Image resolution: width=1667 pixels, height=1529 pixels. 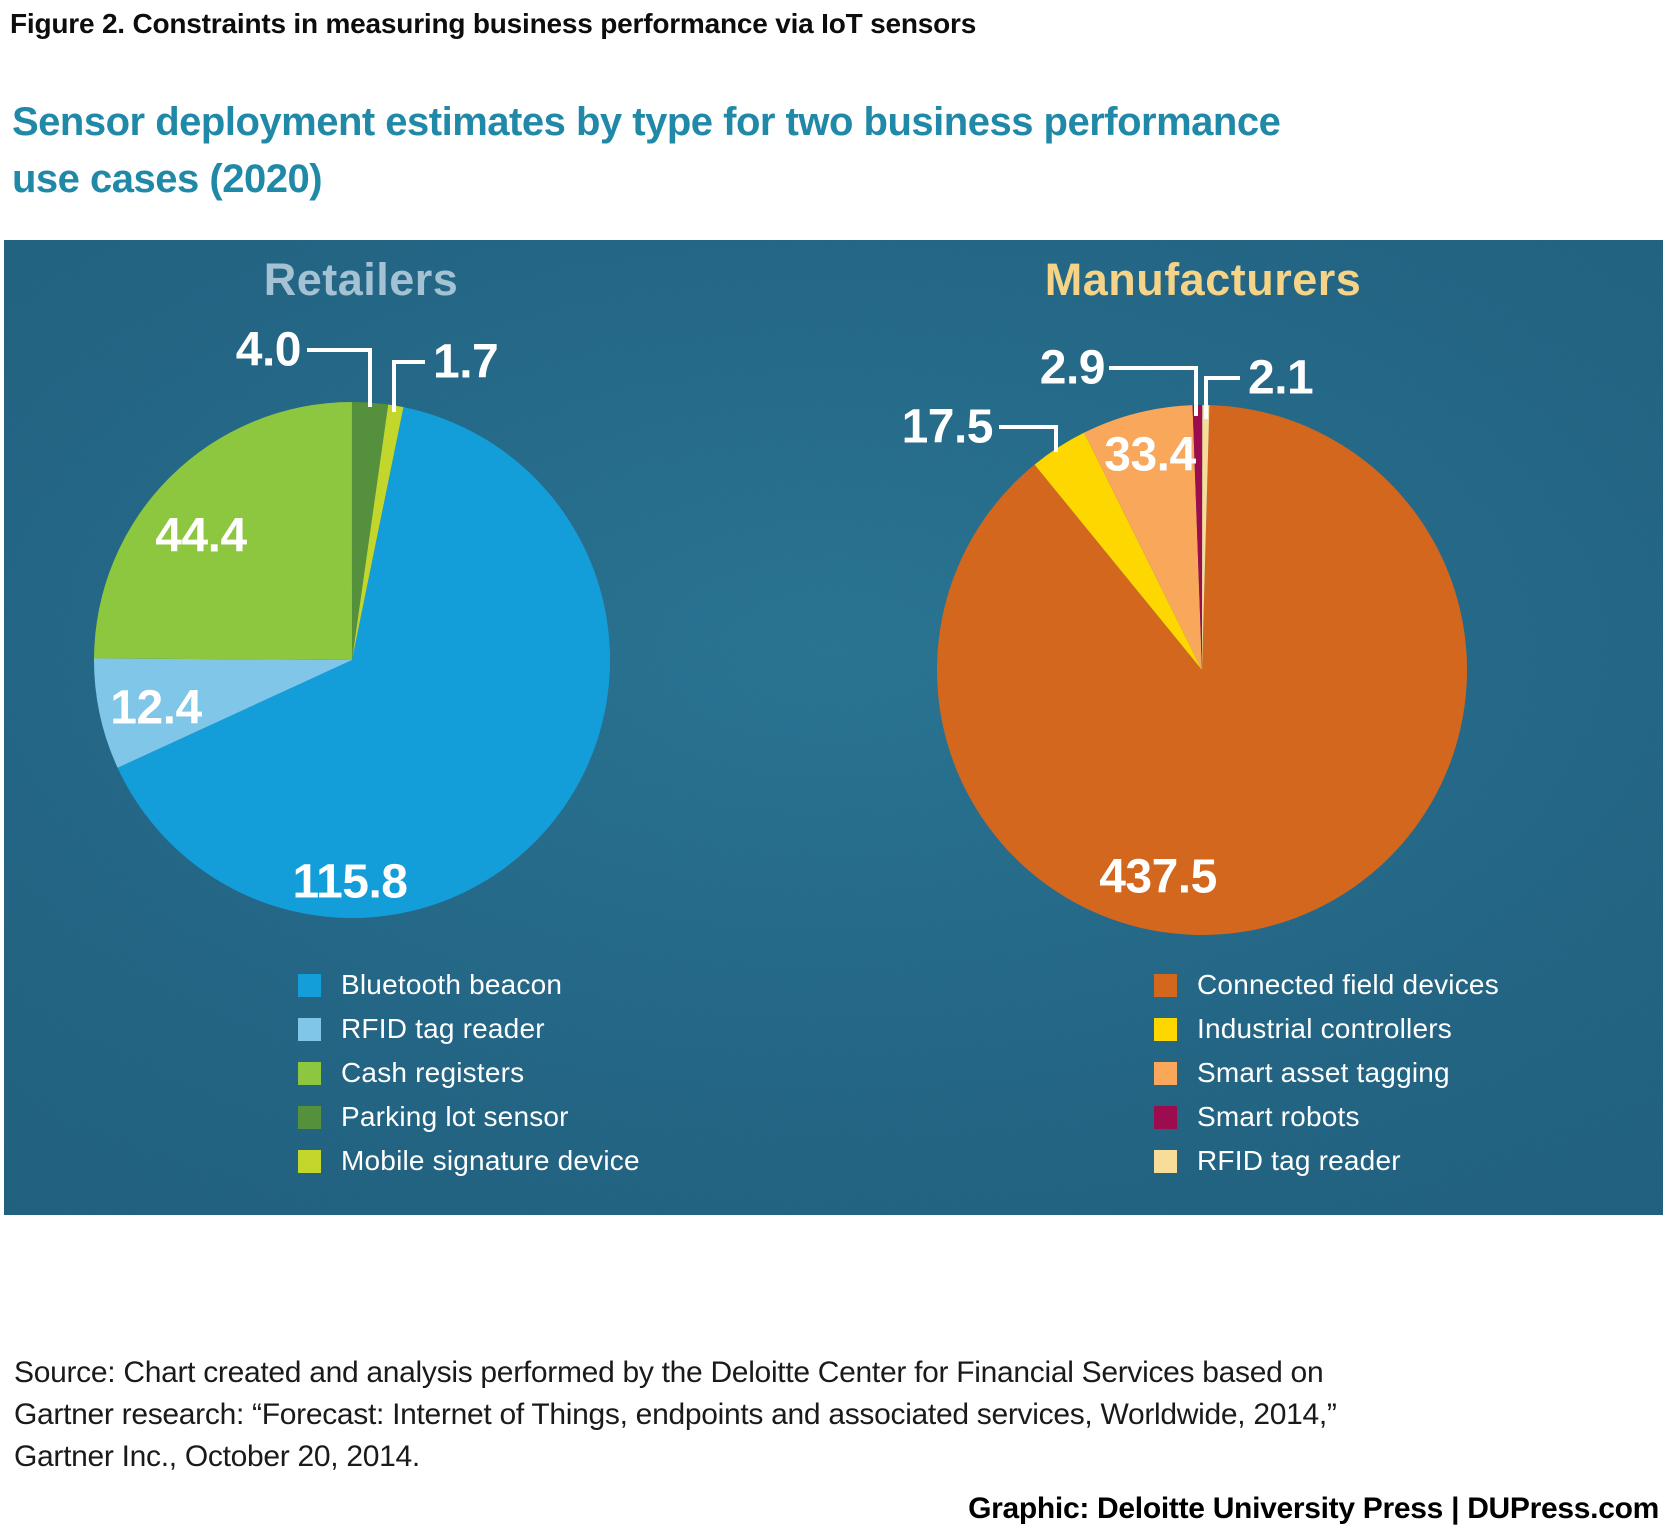 What do you see at coordinates (455, 1116) in the screenshot?
I see `legend-label-parking-lot-sensor: Parking lot sensor` at bounding box center [455, 1116].